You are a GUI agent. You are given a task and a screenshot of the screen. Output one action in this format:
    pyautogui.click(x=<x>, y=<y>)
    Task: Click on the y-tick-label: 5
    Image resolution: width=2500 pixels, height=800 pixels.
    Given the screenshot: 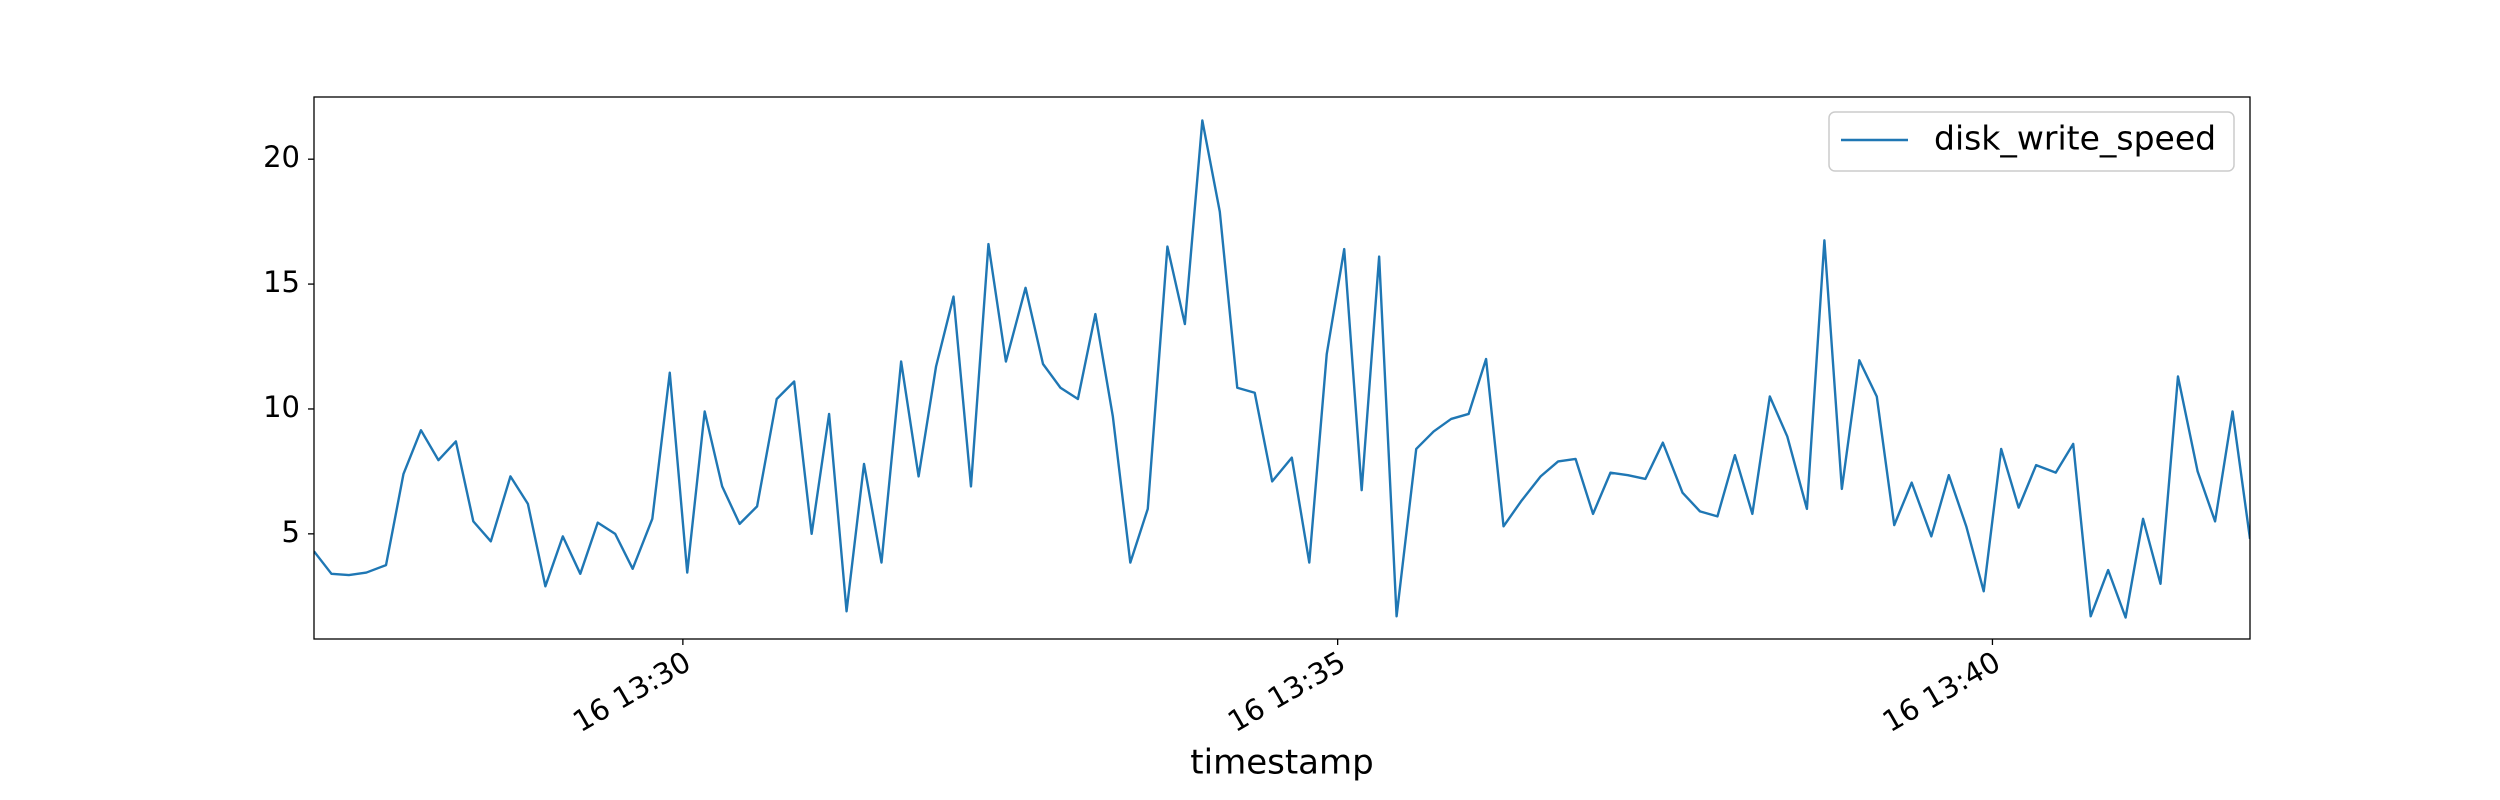 What is the action you would take?
    pyautogui.click(x=291, y=532)
    